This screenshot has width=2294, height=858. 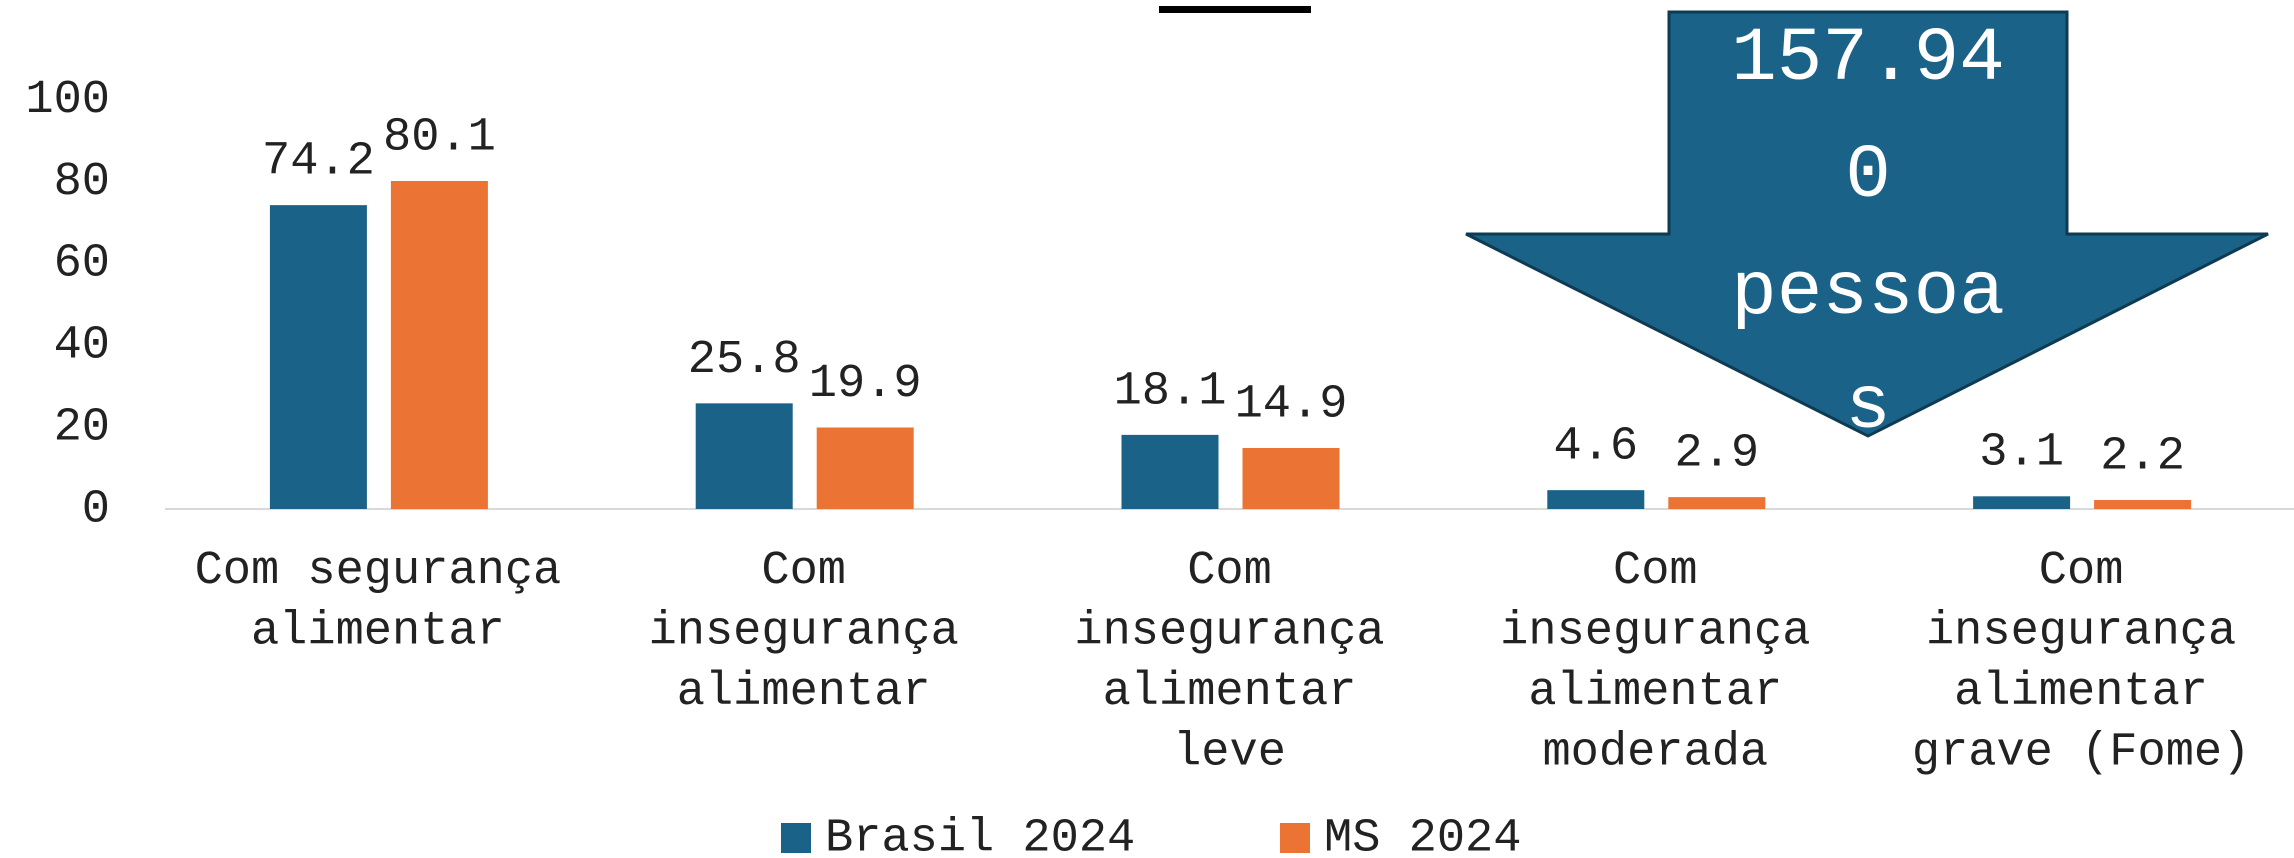 I want to click on data-label: 80.1, so click(x=439, y=137).